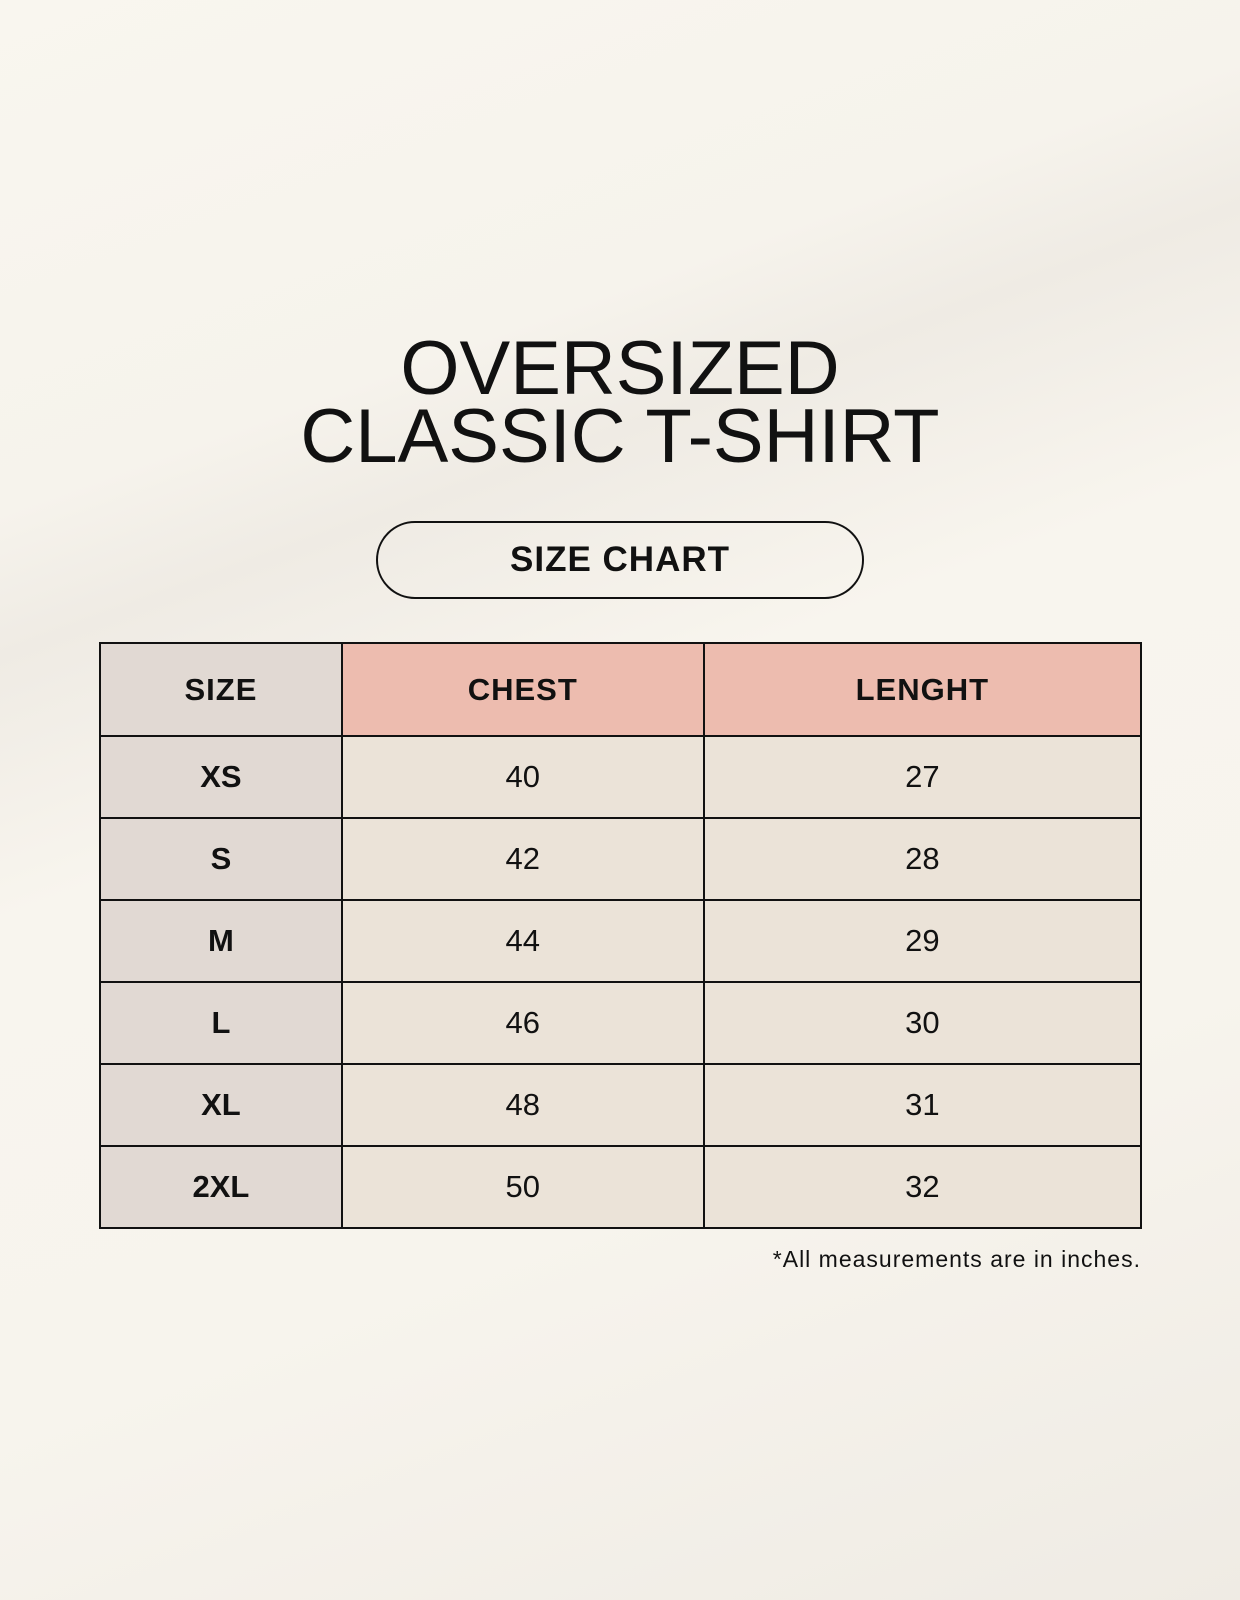 This screenshot has width=1240, height=1600. What do you see at coordinates (522, 941) in the screenshot?
I see `chest-cell: 44` at bounding box center [522, 941].